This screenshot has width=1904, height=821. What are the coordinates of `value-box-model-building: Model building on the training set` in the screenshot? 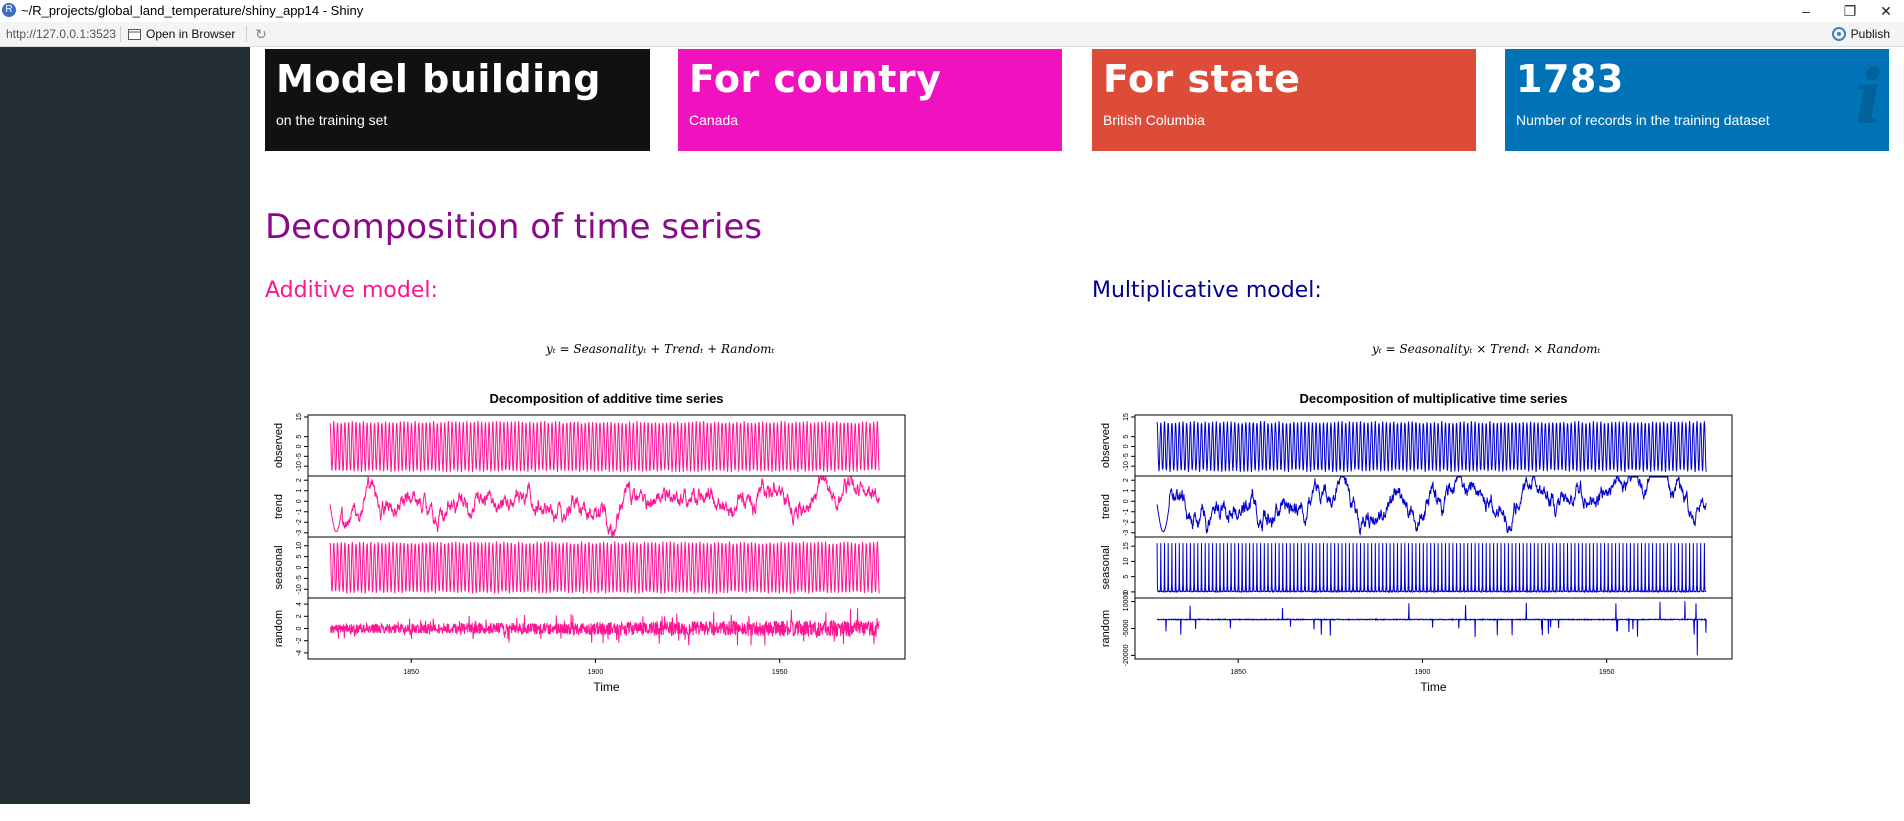 It's located at (457, 100).